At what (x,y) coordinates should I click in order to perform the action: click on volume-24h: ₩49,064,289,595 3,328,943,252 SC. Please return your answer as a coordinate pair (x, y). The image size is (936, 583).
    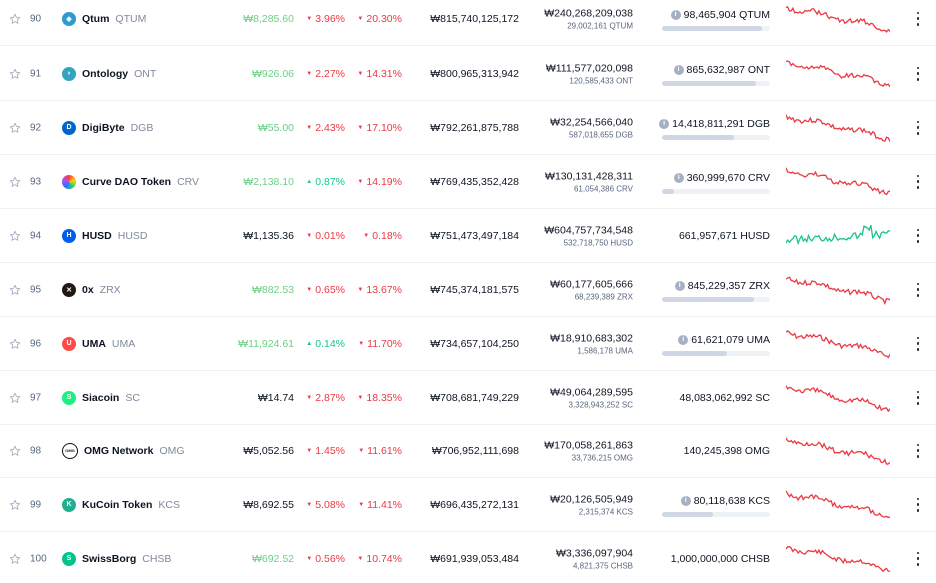
    Looking at the image, I should click on (591, 397).